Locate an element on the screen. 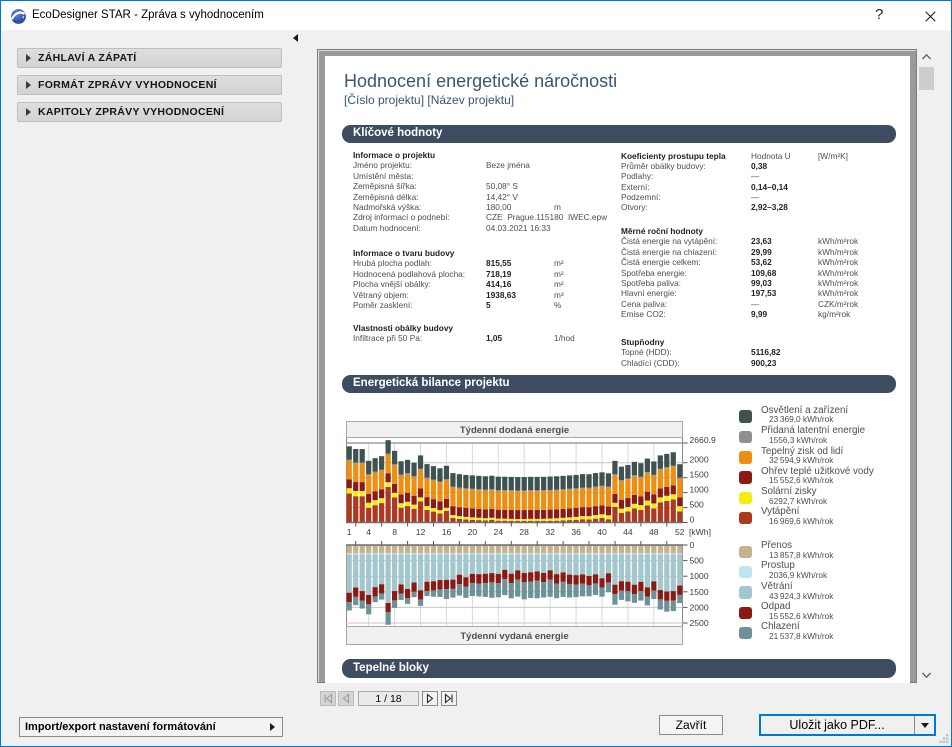  svg-text: 24 is located at coordinates (499, 532).